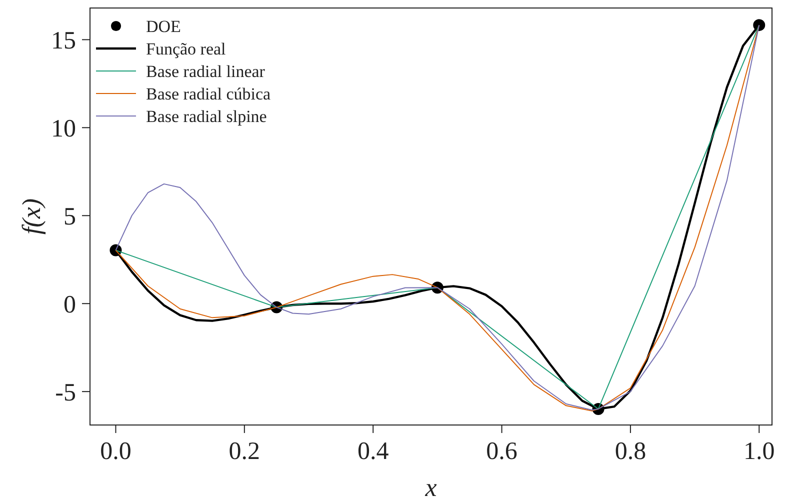 This screenshot has height=499, width=801. What do you see at coordinates (63, 40) in the screenshot?
I see `y-tick-label: 15` at bounding box center [63, 40].